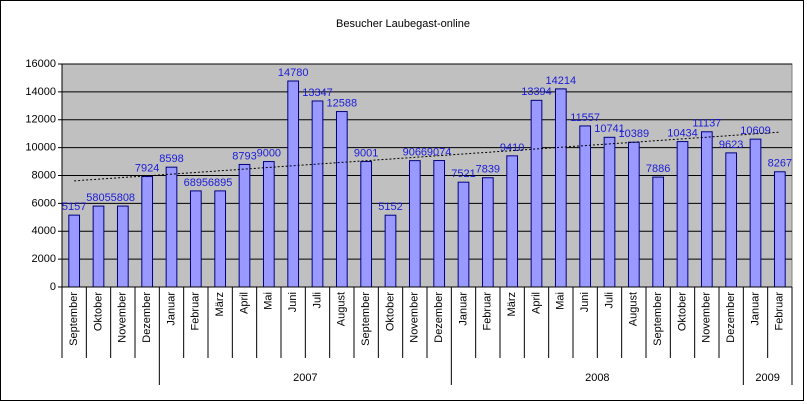 This screenshot has height=404, width=807. Describe the element at coordinates (53, 287) in the screenshot. I see `y-tick-label: 0` at that location.